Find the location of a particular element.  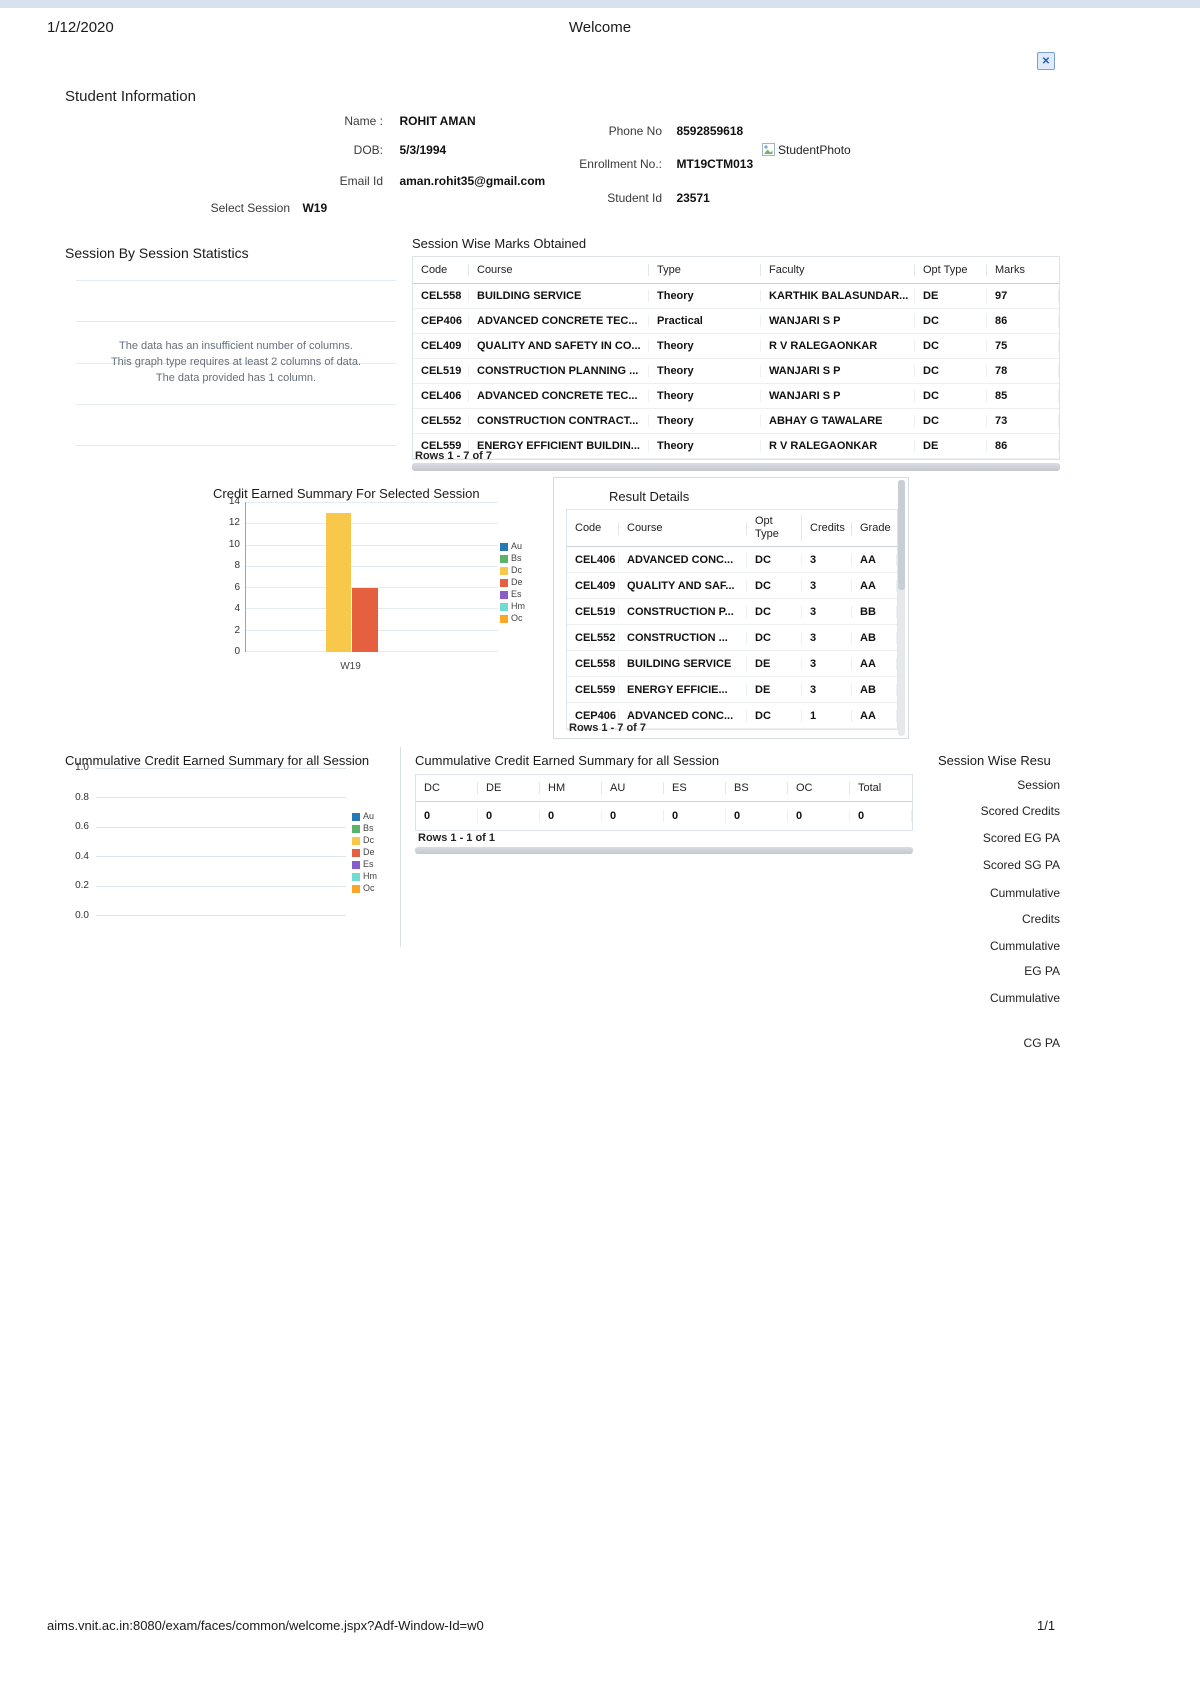

table-row: 0 0 0 0 0 0 0 0 is located at coordinates (664, 816).